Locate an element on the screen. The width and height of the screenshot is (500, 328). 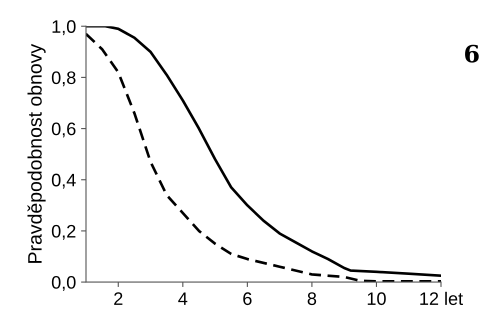
y-axis-title: Pravděpodobnost obnovy is located at coordinates (36, 153).